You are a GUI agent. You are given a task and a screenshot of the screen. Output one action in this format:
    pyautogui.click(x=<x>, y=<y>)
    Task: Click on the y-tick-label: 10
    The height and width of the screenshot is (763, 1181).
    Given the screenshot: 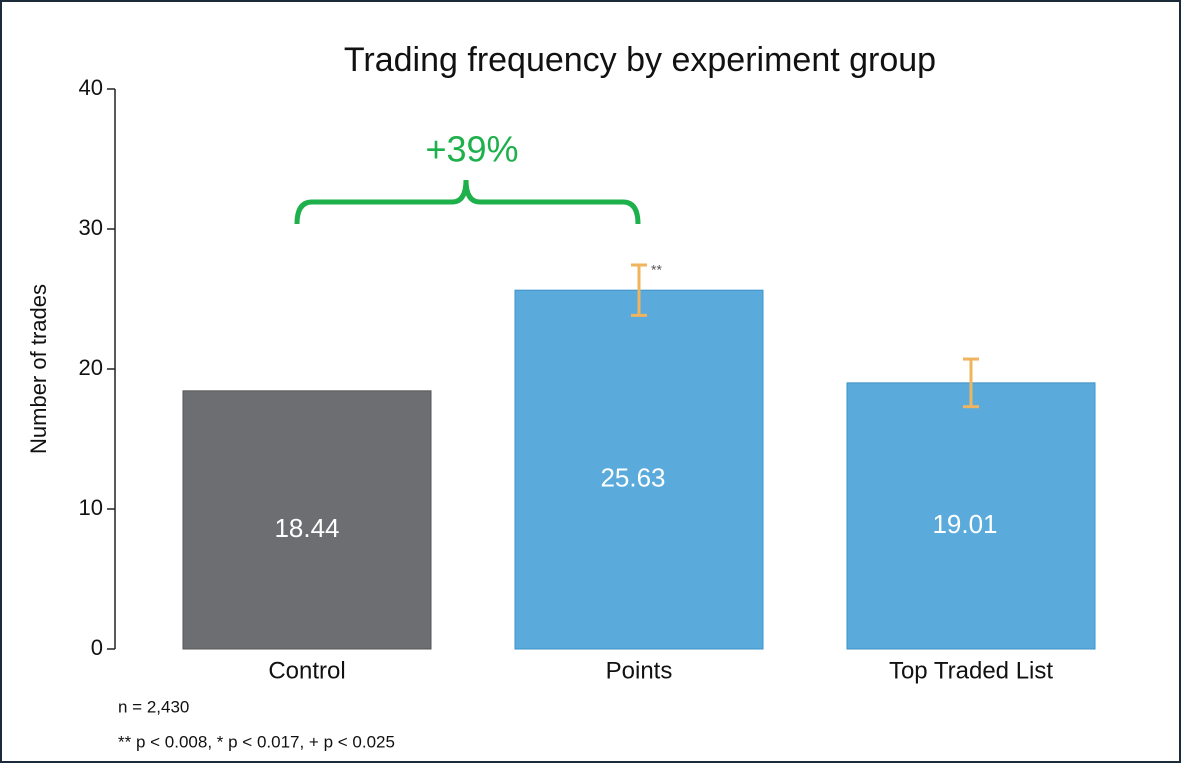 What is the action you would take?
    pyautogui.click(x=91, y=507)
    